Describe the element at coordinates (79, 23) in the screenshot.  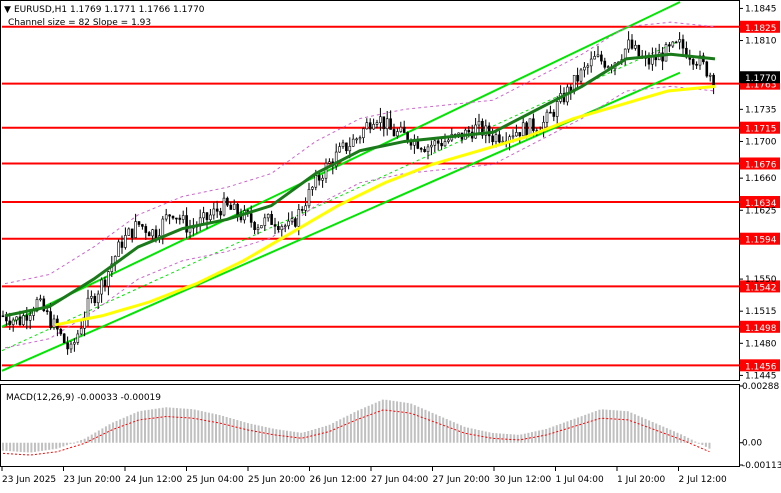
I see `channel-info: Channel size = 82 Slope = 1.93` at that location.